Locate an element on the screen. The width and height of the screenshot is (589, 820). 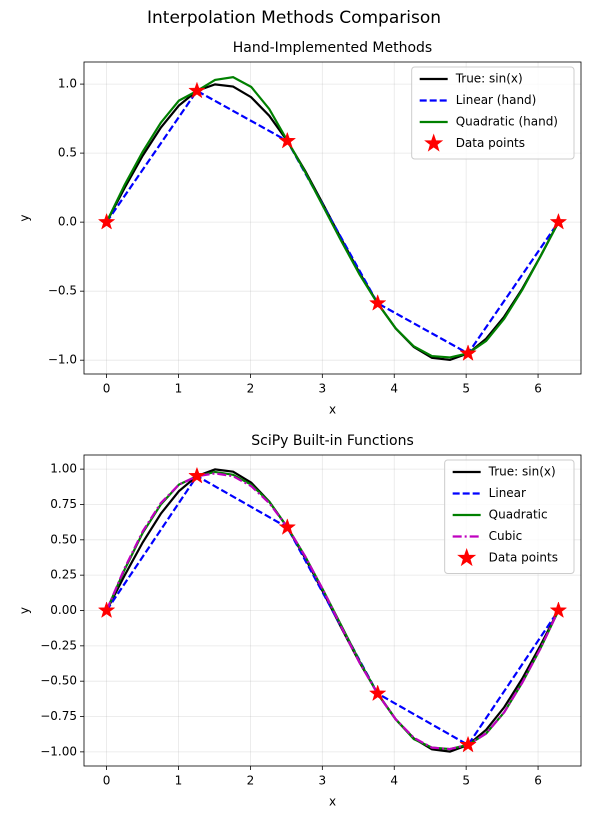
legend-label: Linear (hand) is located at coordinates (496, 100).